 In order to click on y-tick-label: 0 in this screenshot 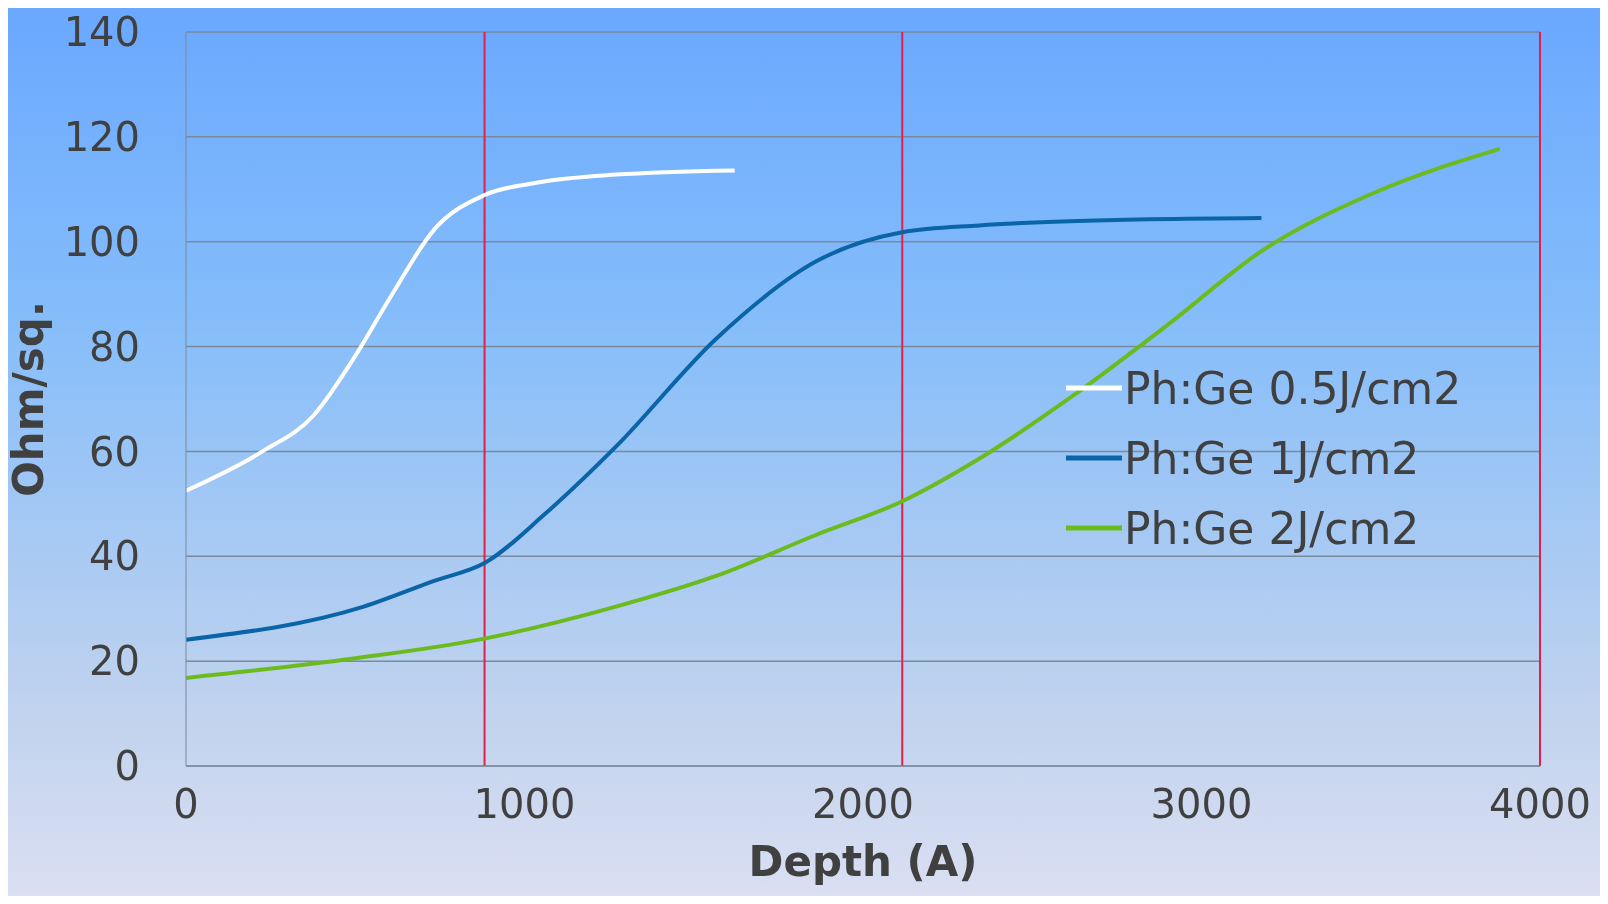, I will do `click(127, 766)`.